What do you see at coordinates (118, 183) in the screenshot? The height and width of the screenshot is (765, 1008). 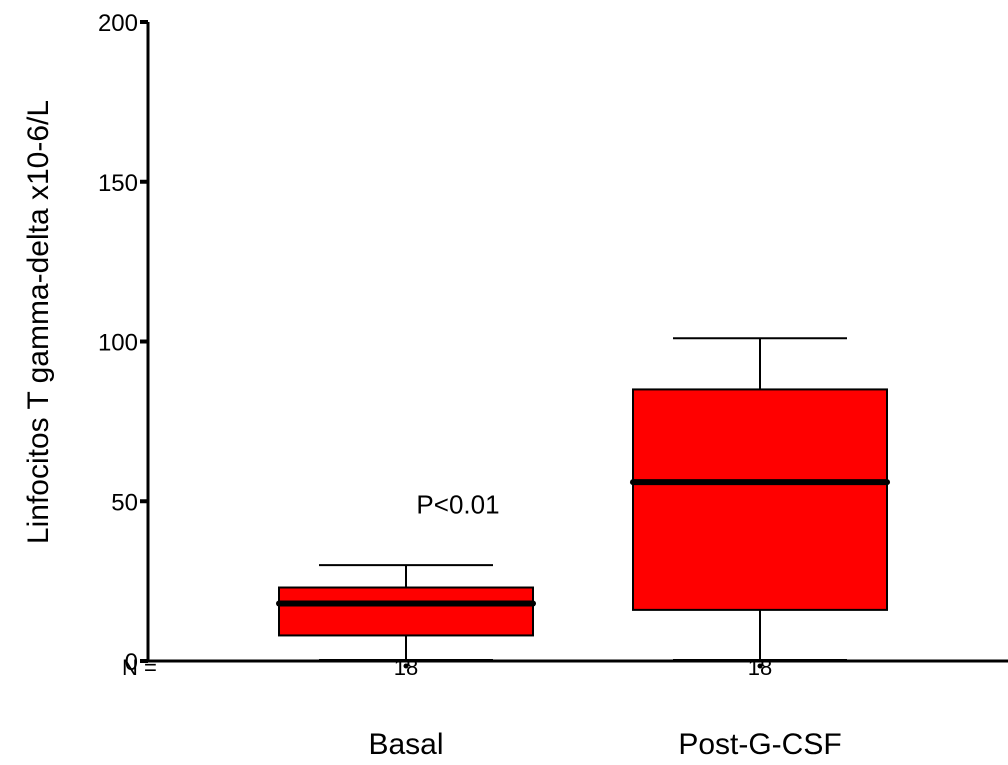 I see `y-tick-label: 150` at bounding box center [118, 183].